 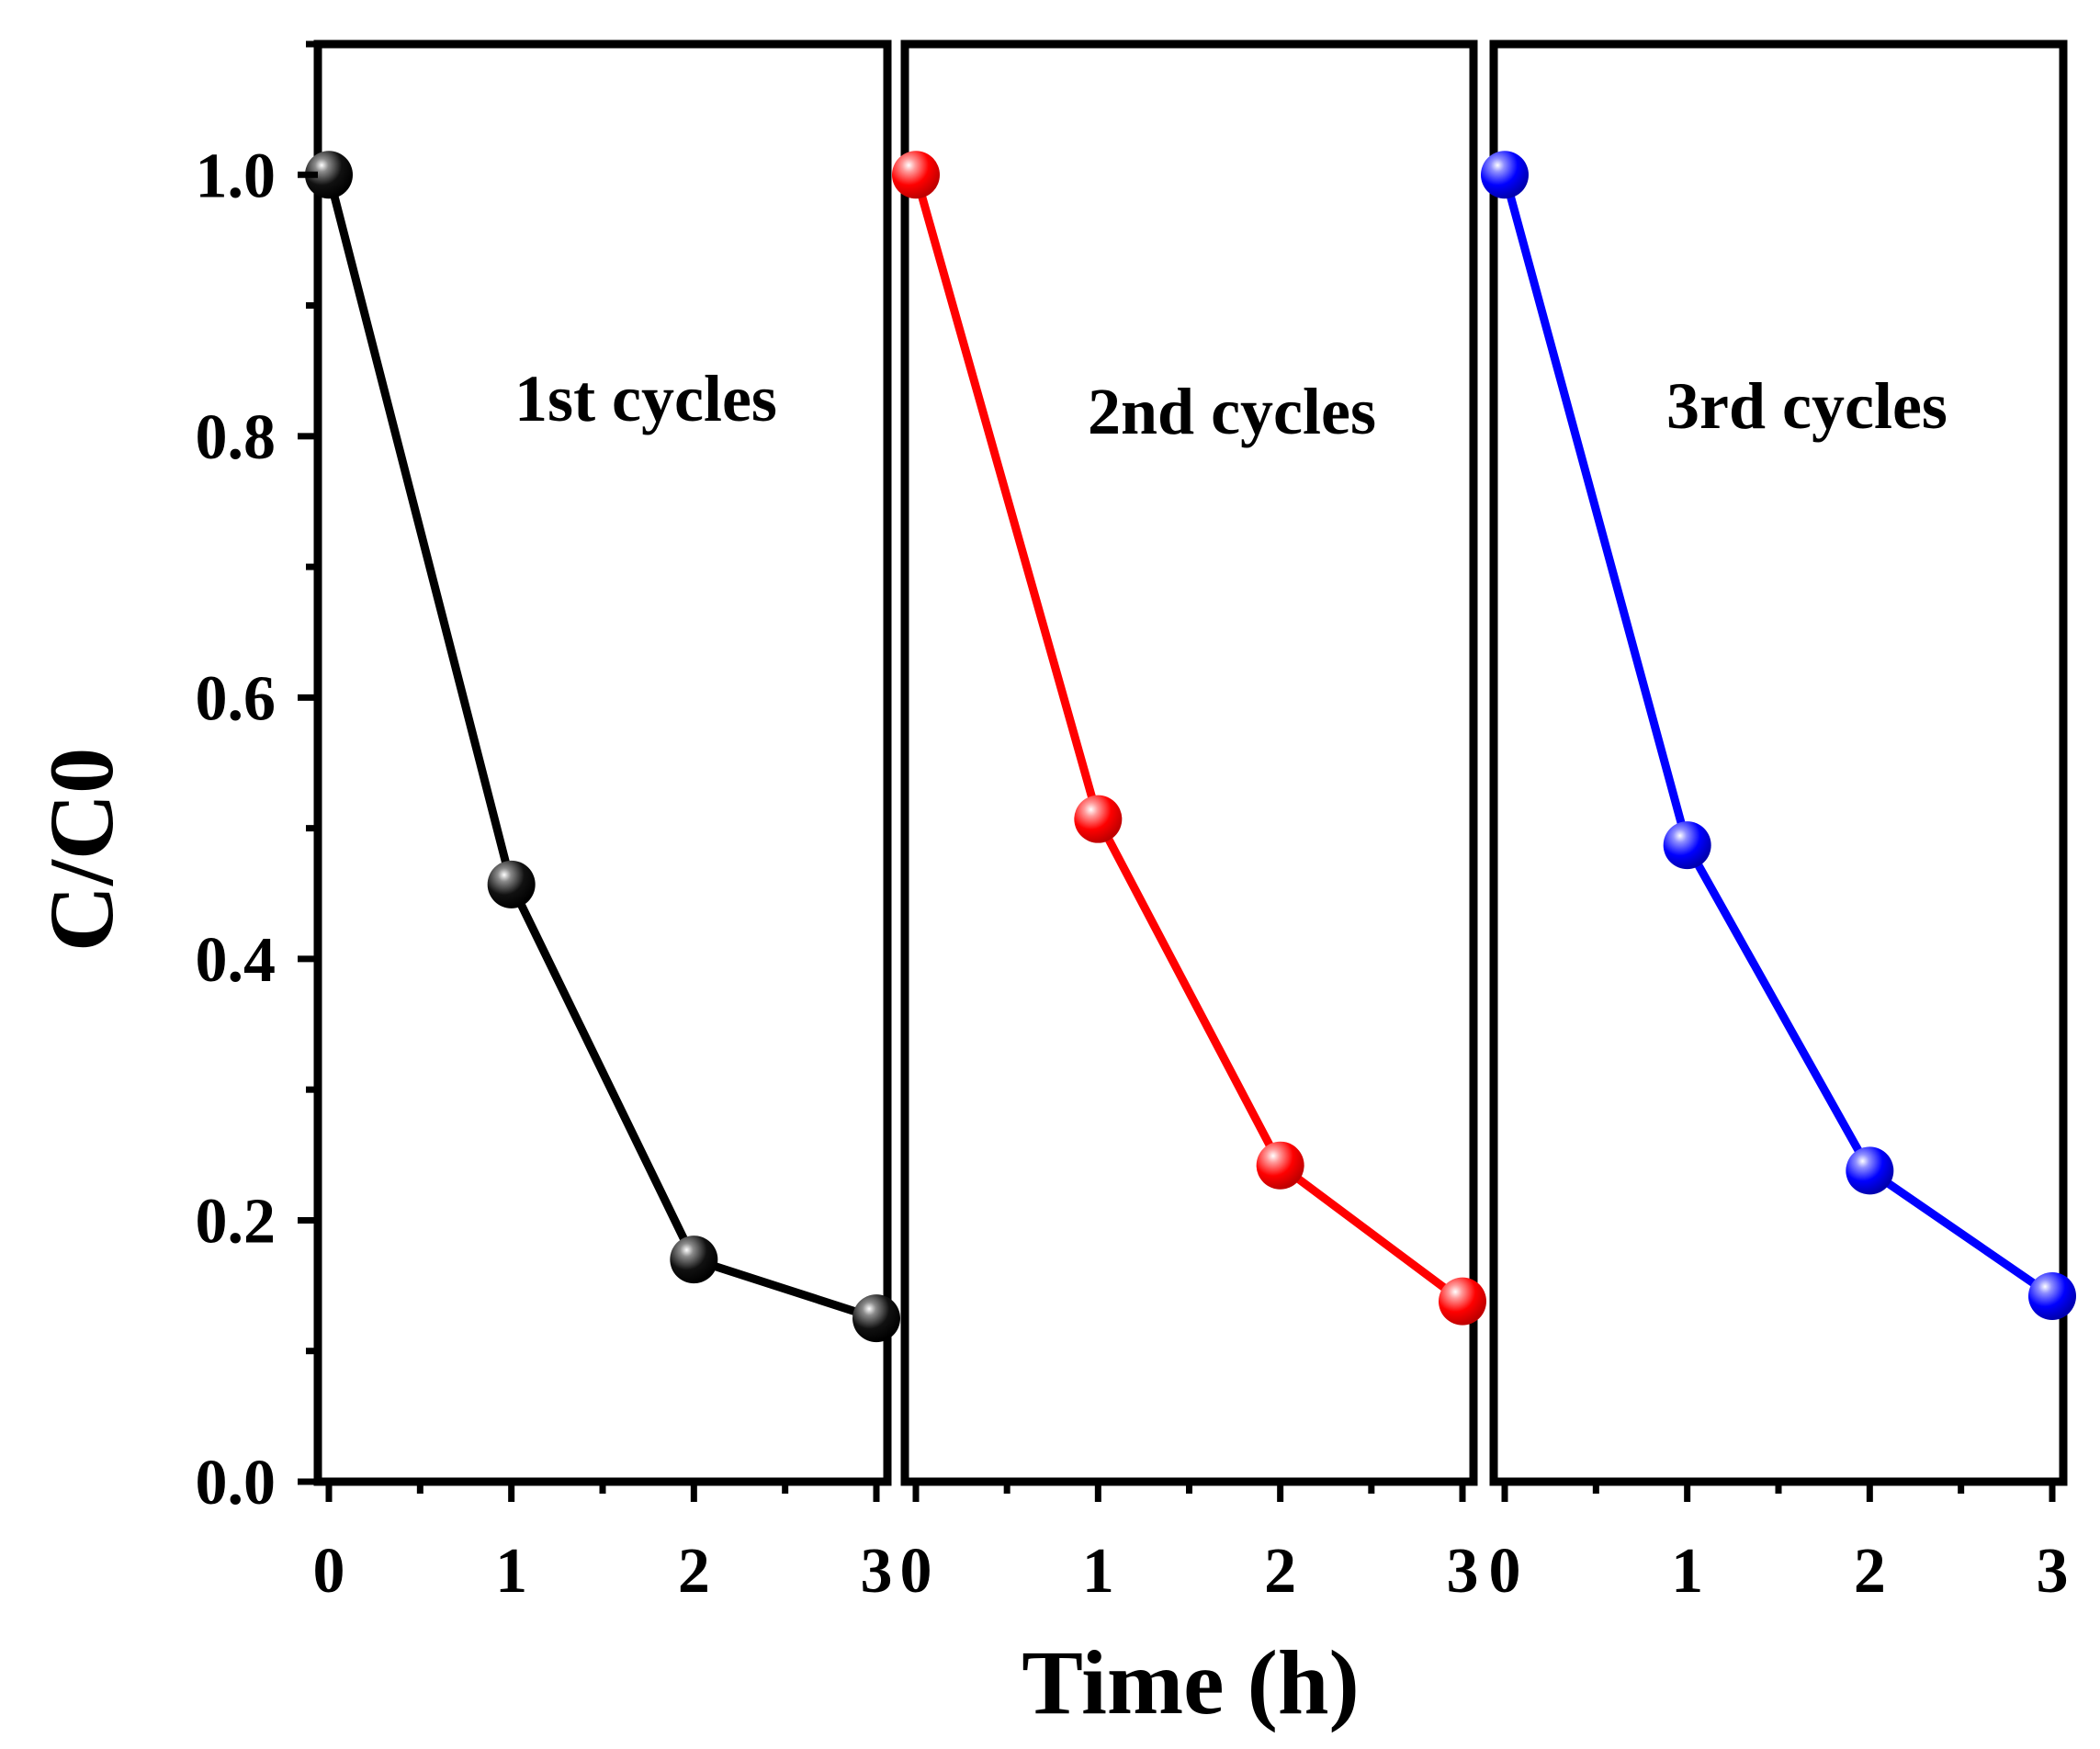 What do you see at coordinates (1191, 1682) in the screenshot?
I see `x-axis-title: Time (h)` at bounding box center [1191, 1682].